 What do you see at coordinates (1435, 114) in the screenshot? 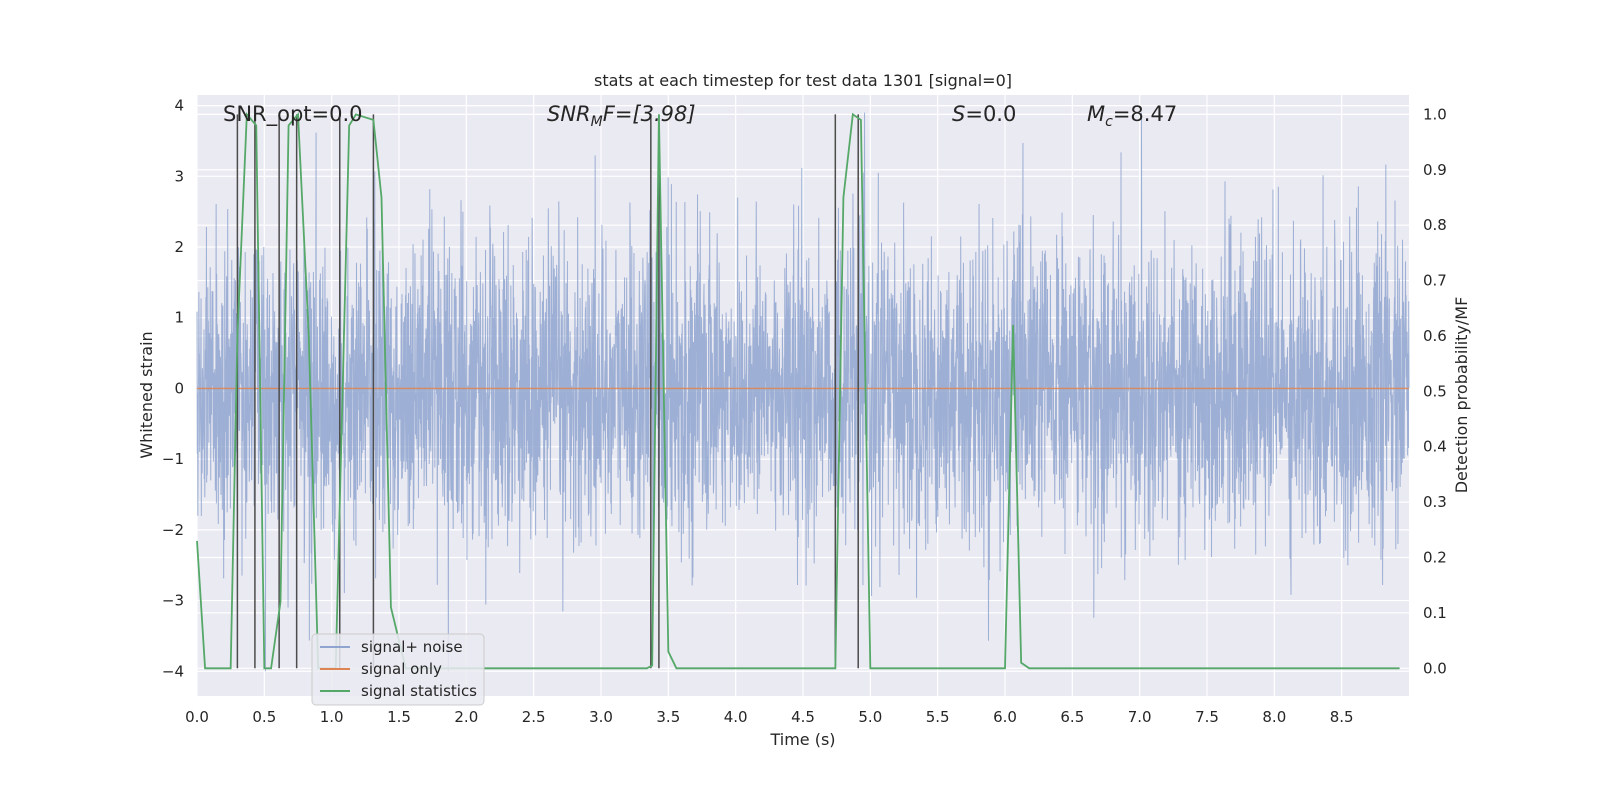
I see `y-tick-label-right: 1.0` at bounding box center [1435, 114].